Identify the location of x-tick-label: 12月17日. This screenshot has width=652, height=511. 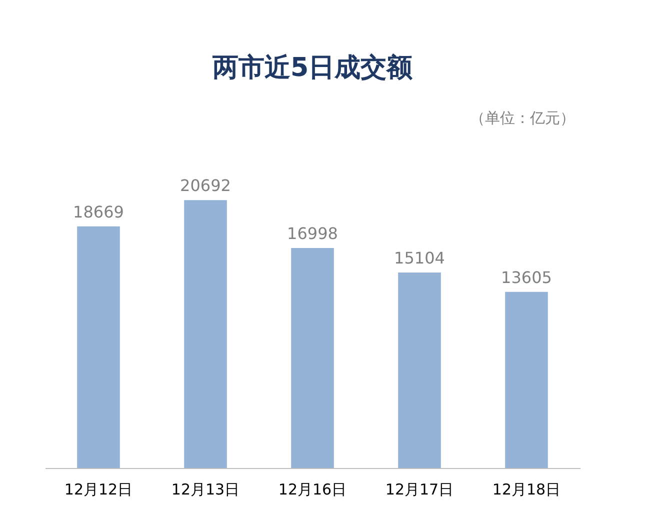
(419, 489).